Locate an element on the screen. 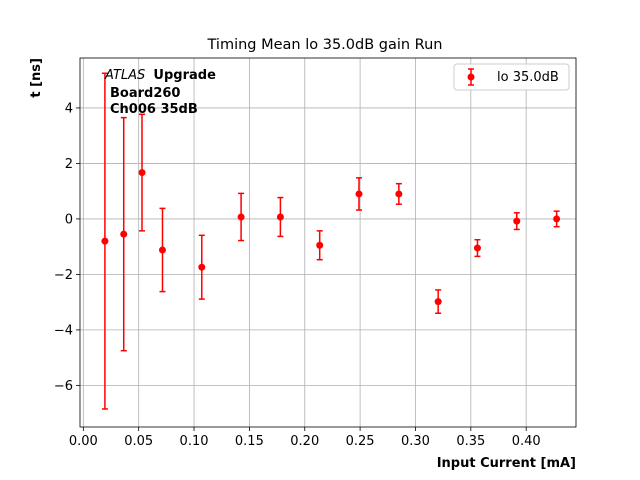 This screenshot has width=640, height=480. legend-box is located at coordinates (511, 77).